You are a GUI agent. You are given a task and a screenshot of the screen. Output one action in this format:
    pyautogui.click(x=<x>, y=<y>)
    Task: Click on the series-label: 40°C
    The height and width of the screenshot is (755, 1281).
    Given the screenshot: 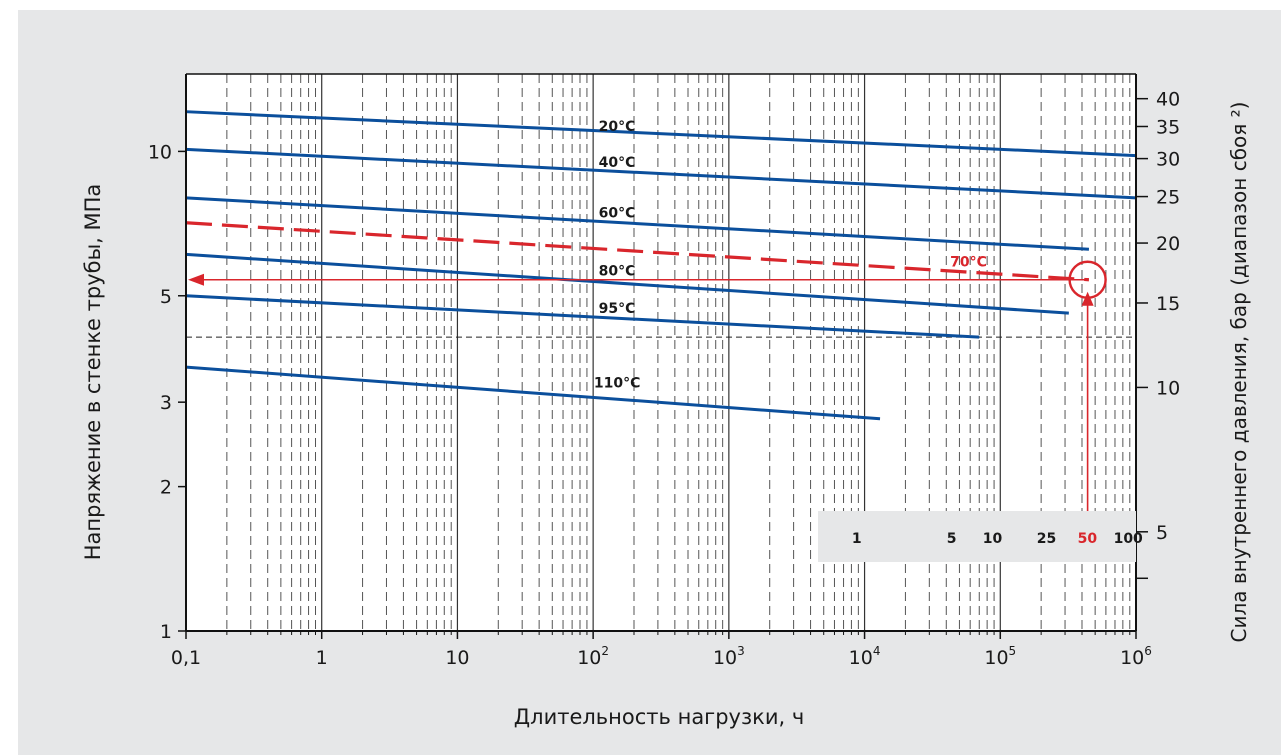 What is the action you would take?
    pyautogui.click(x=617, y=163)
    